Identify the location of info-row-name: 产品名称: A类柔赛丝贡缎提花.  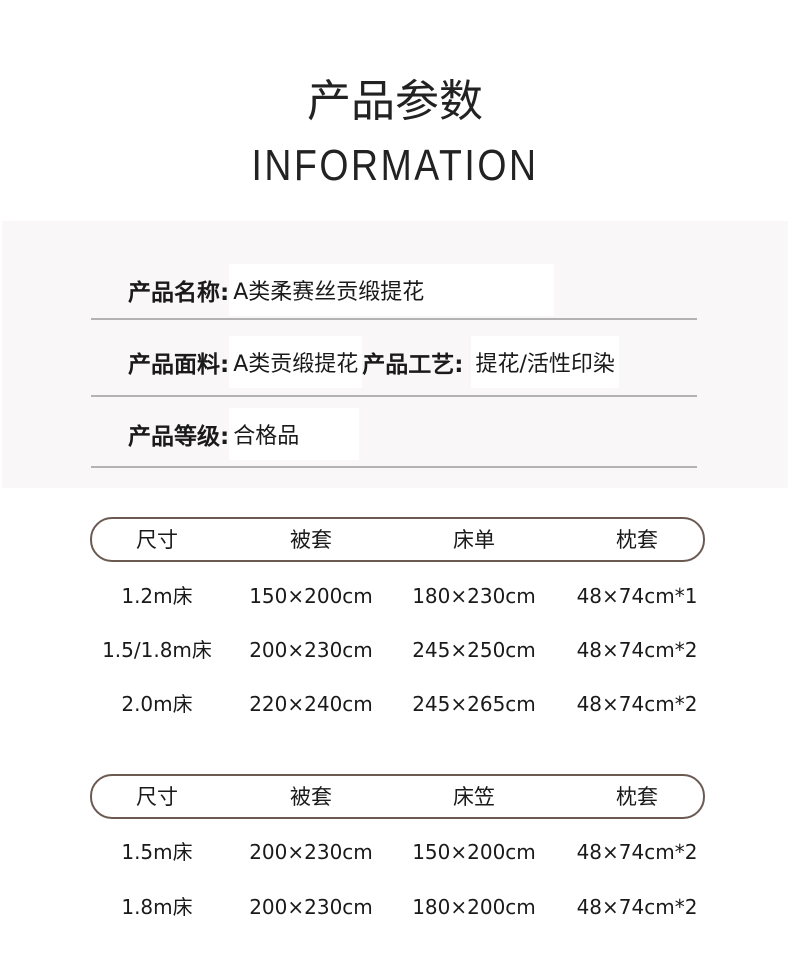
(341, 290).